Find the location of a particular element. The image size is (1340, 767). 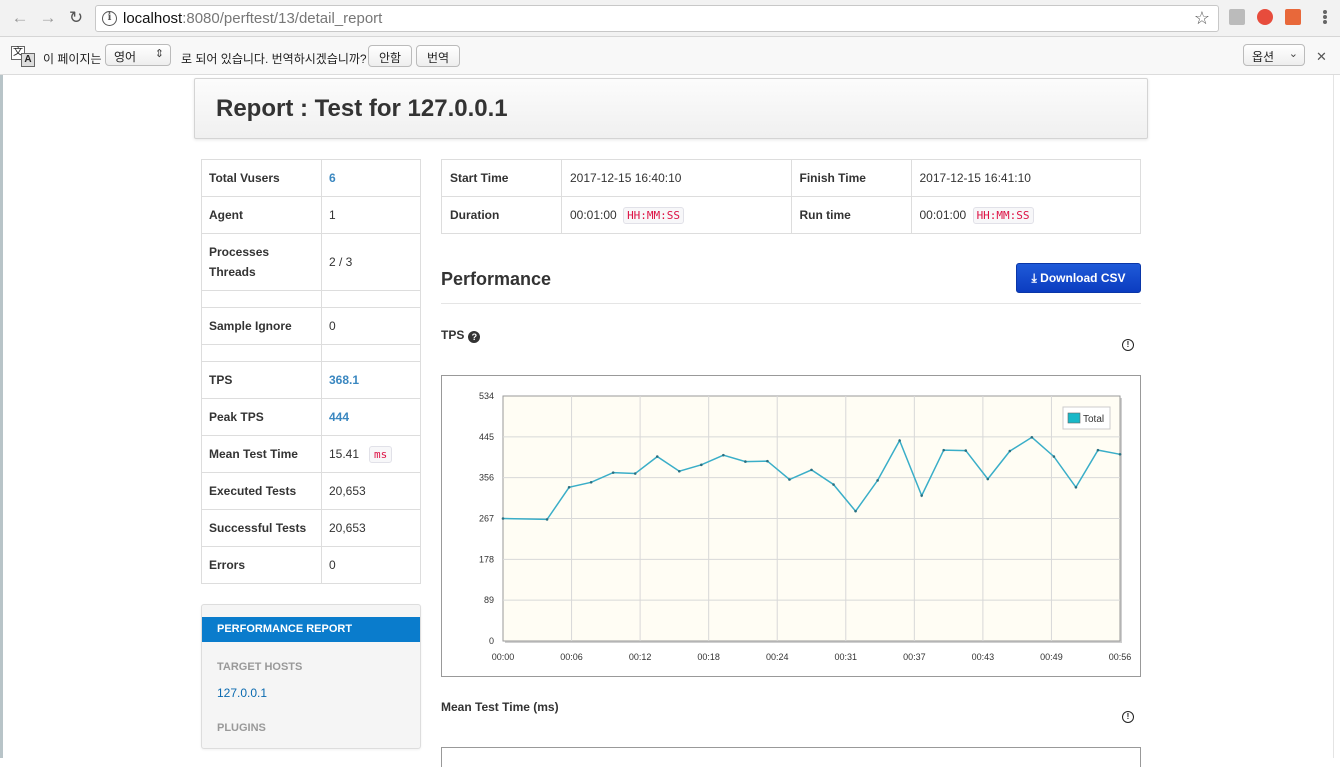

language-select: 영어 ⇕ is located at coordinates (138, 55).